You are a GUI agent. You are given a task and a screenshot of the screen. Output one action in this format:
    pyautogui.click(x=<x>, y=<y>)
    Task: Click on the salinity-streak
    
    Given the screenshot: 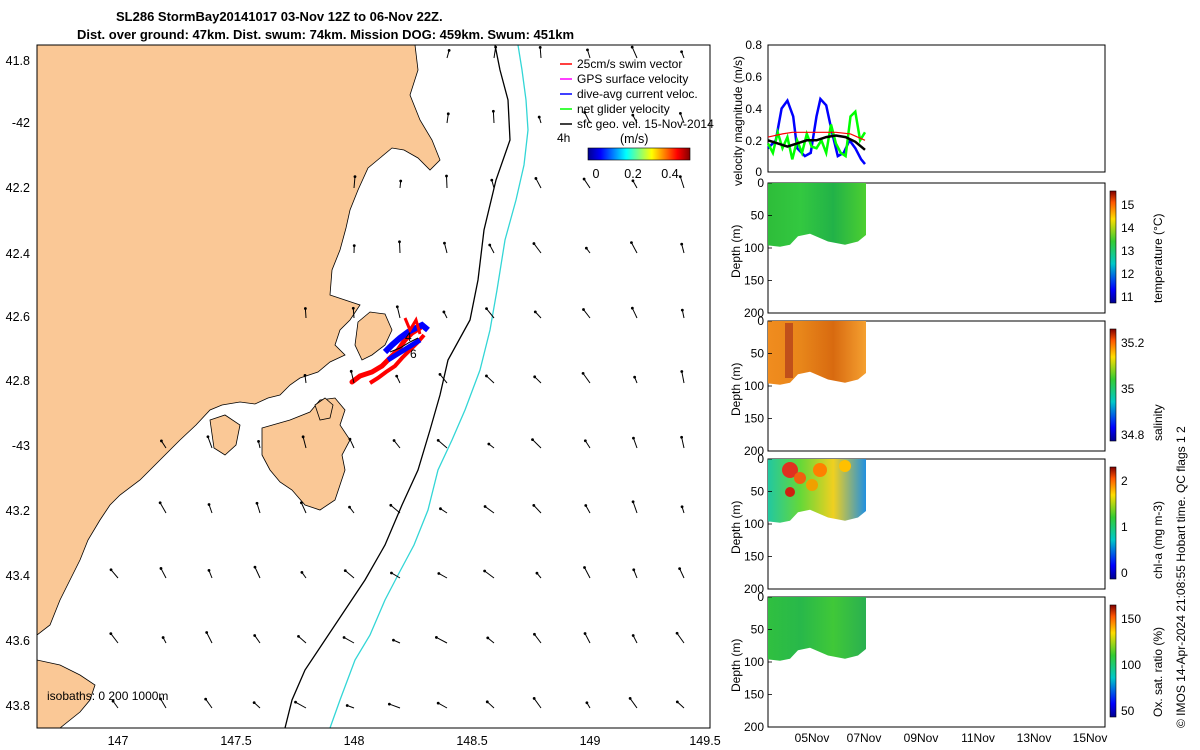 What is the action you would take?
    pyautogui.click(x=789, y=350)
    